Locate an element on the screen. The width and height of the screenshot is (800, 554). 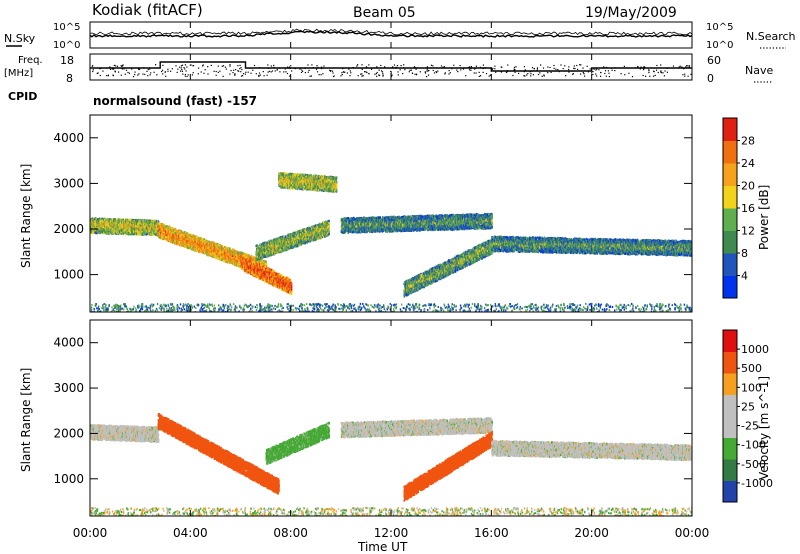
cpid-label: CPID is located at coordinates (22, 96).